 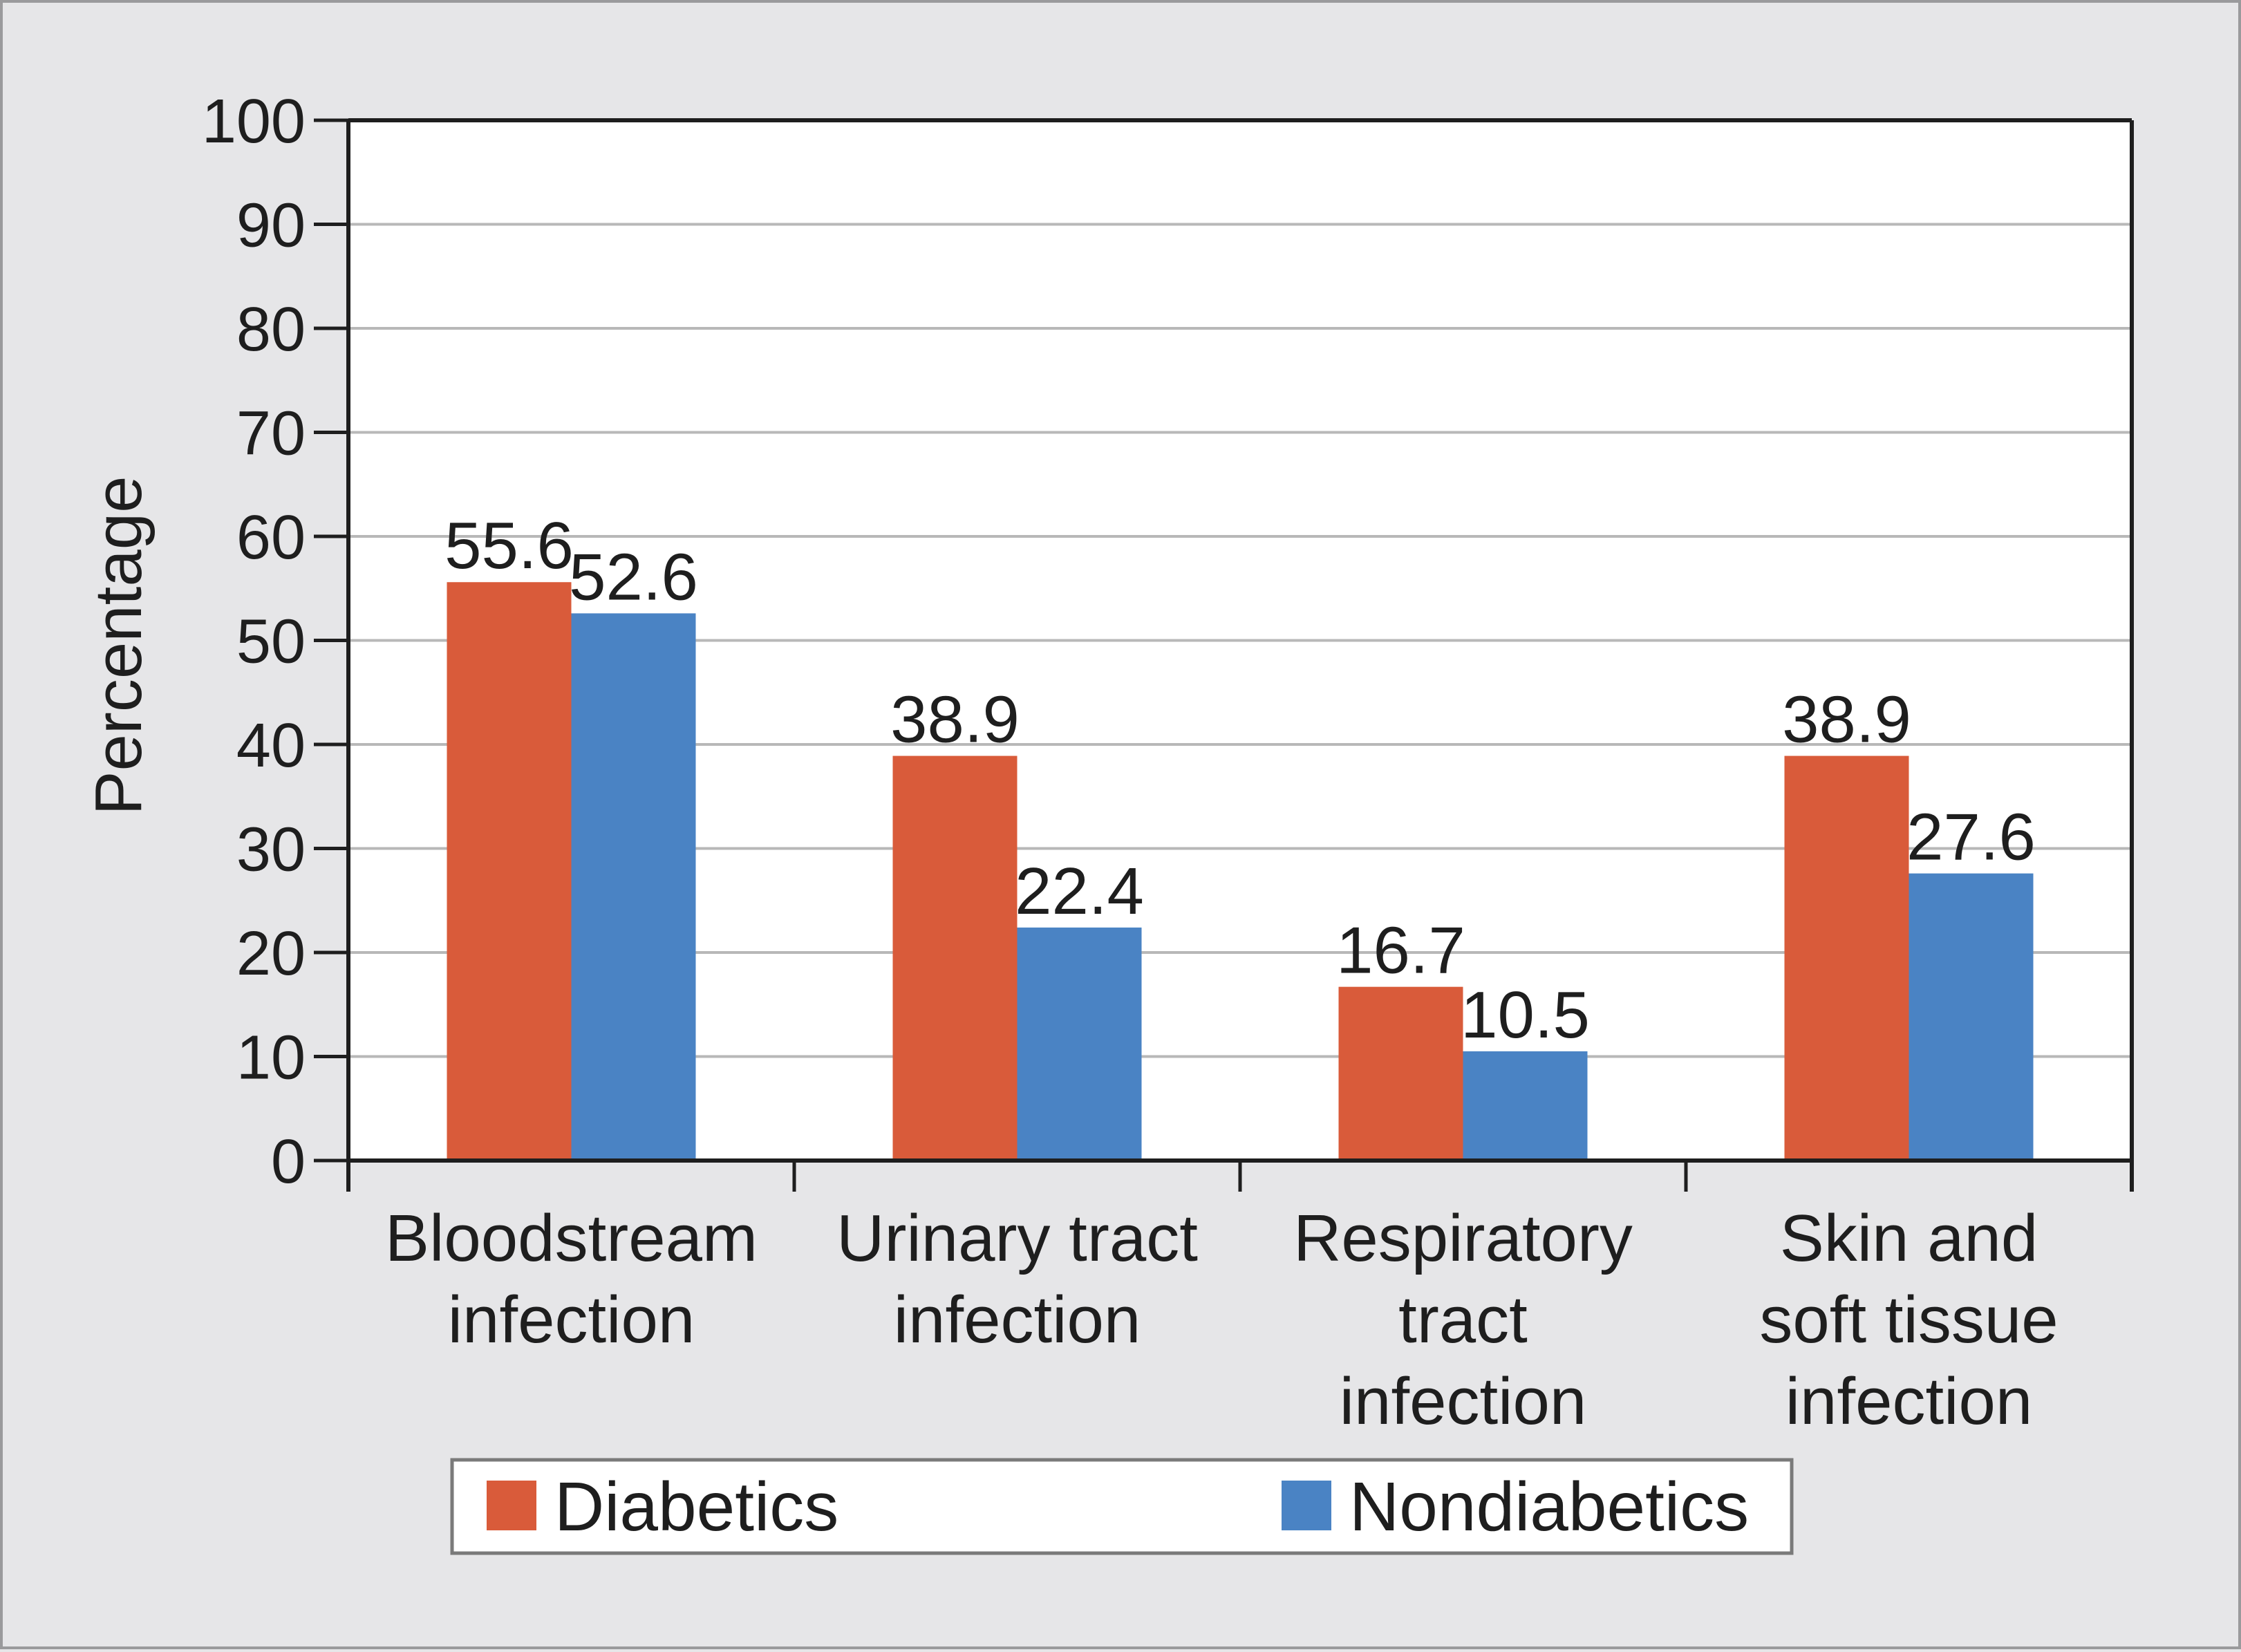 I want to click on y-tick-label: 80, so click(x=271, y=329).